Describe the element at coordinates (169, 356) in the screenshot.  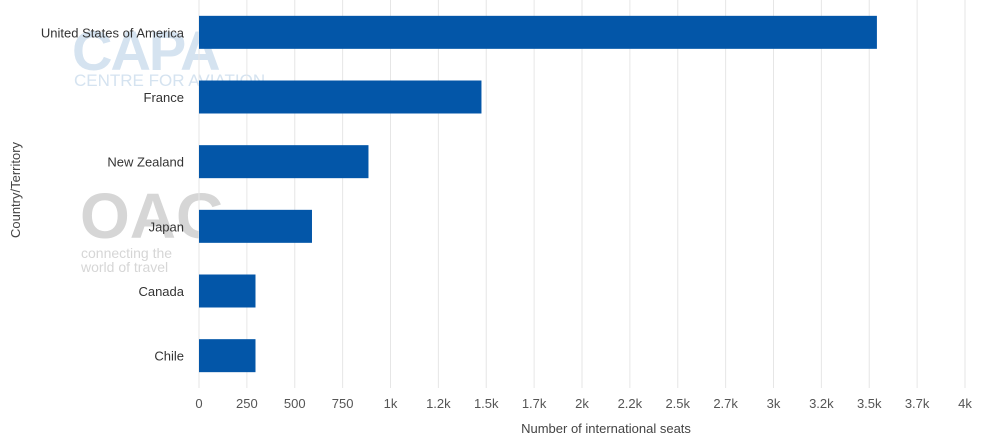
I see `category-label: Chile` at that location.